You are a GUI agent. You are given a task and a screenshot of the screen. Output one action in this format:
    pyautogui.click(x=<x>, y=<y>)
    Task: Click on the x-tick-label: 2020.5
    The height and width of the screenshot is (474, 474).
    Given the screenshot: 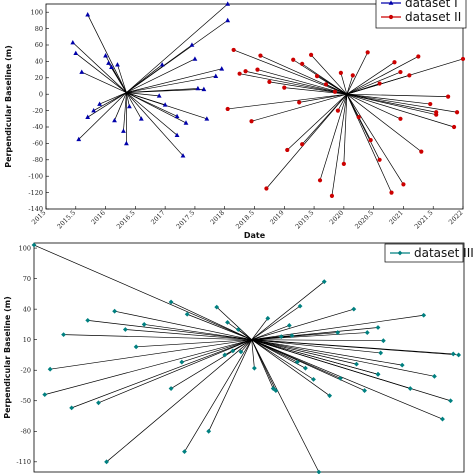 What is the action you would take?
    pyautogui.click(x=364, y=220)
    